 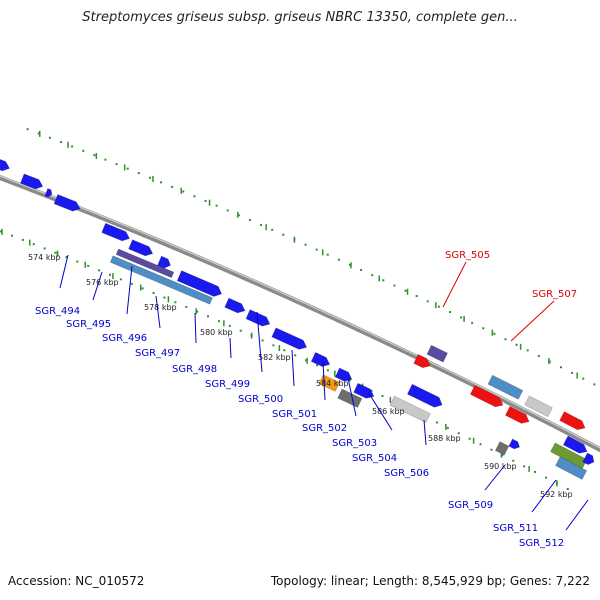 What do you see at coordinates (57, 311) in the screenshot?
I see `gene-label: SGR_494` at bounding box center [57, 311].